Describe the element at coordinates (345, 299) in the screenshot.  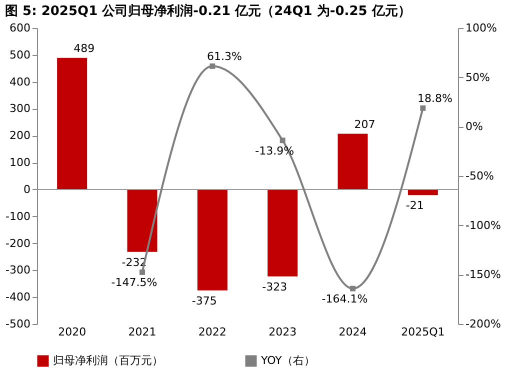
I see `data-label: -164.1%` at that location.